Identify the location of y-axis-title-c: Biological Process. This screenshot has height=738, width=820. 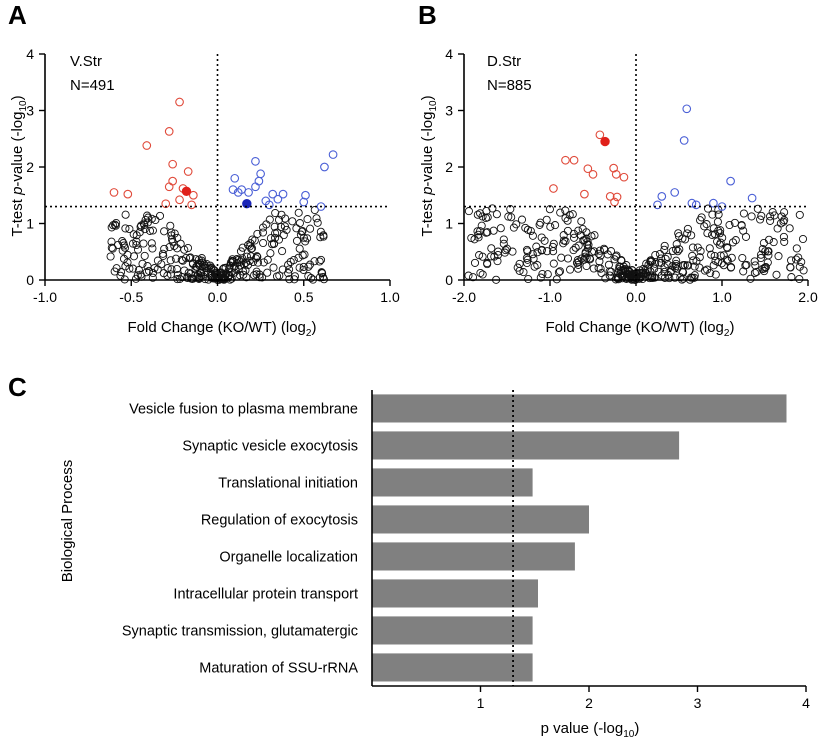
(67, 521).